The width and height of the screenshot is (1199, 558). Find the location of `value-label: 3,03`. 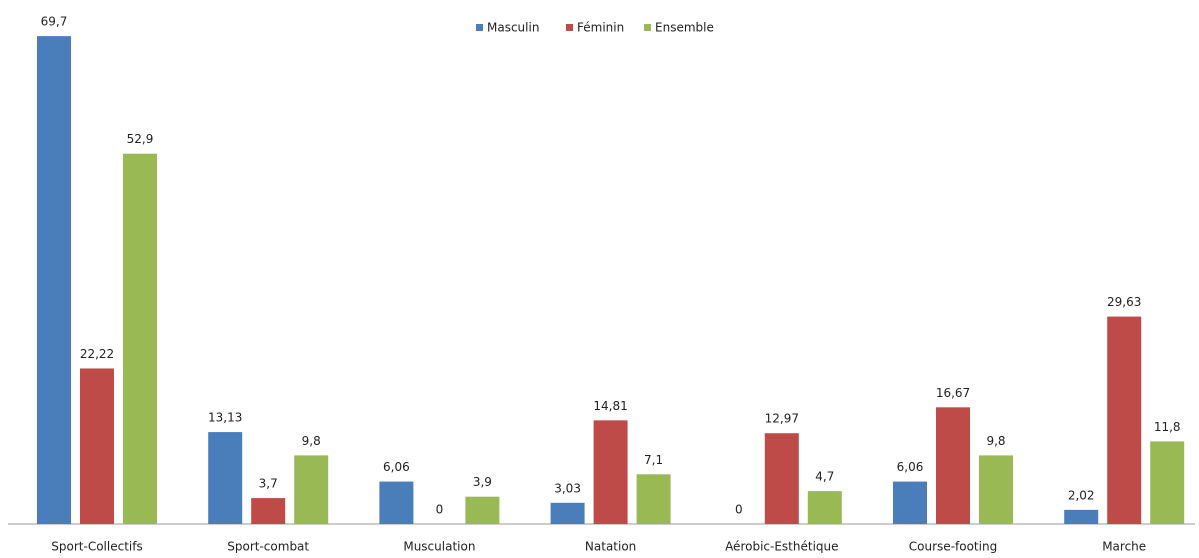

value-label: 3,03 is located at coordinates (567, 488).